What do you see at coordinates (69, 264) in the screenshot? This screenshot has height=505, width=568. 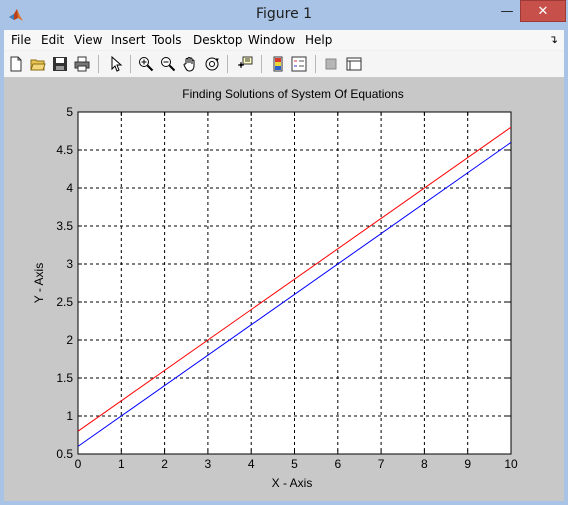 I see `y-tick-label: 3` at bounding box center [69, 264].